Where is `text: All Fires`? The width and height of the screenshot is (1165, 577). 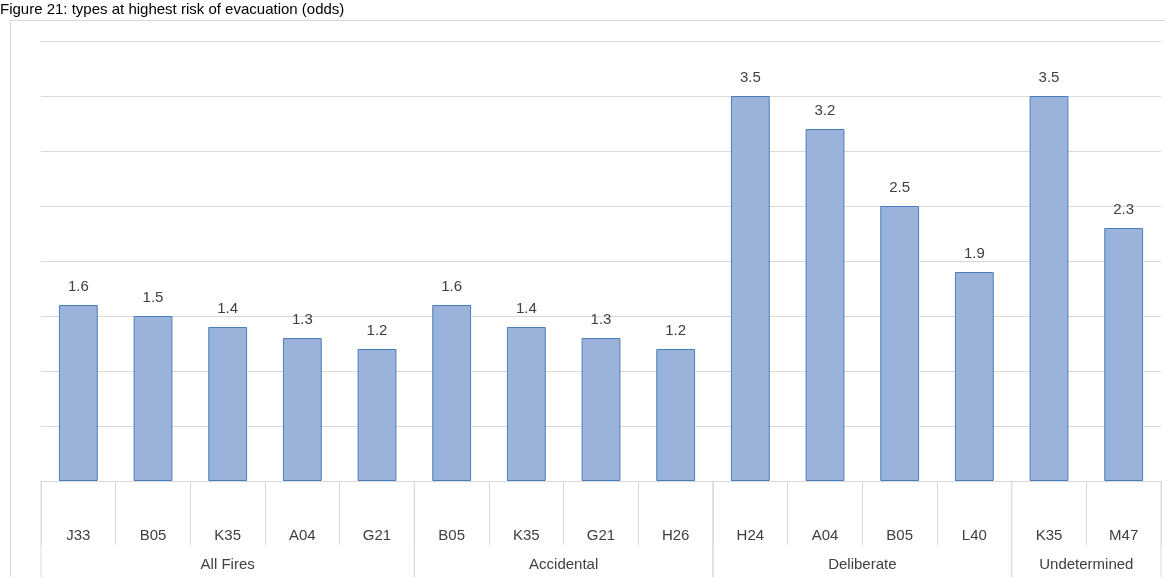
text: All Fires is located at coordinates (227, 563).